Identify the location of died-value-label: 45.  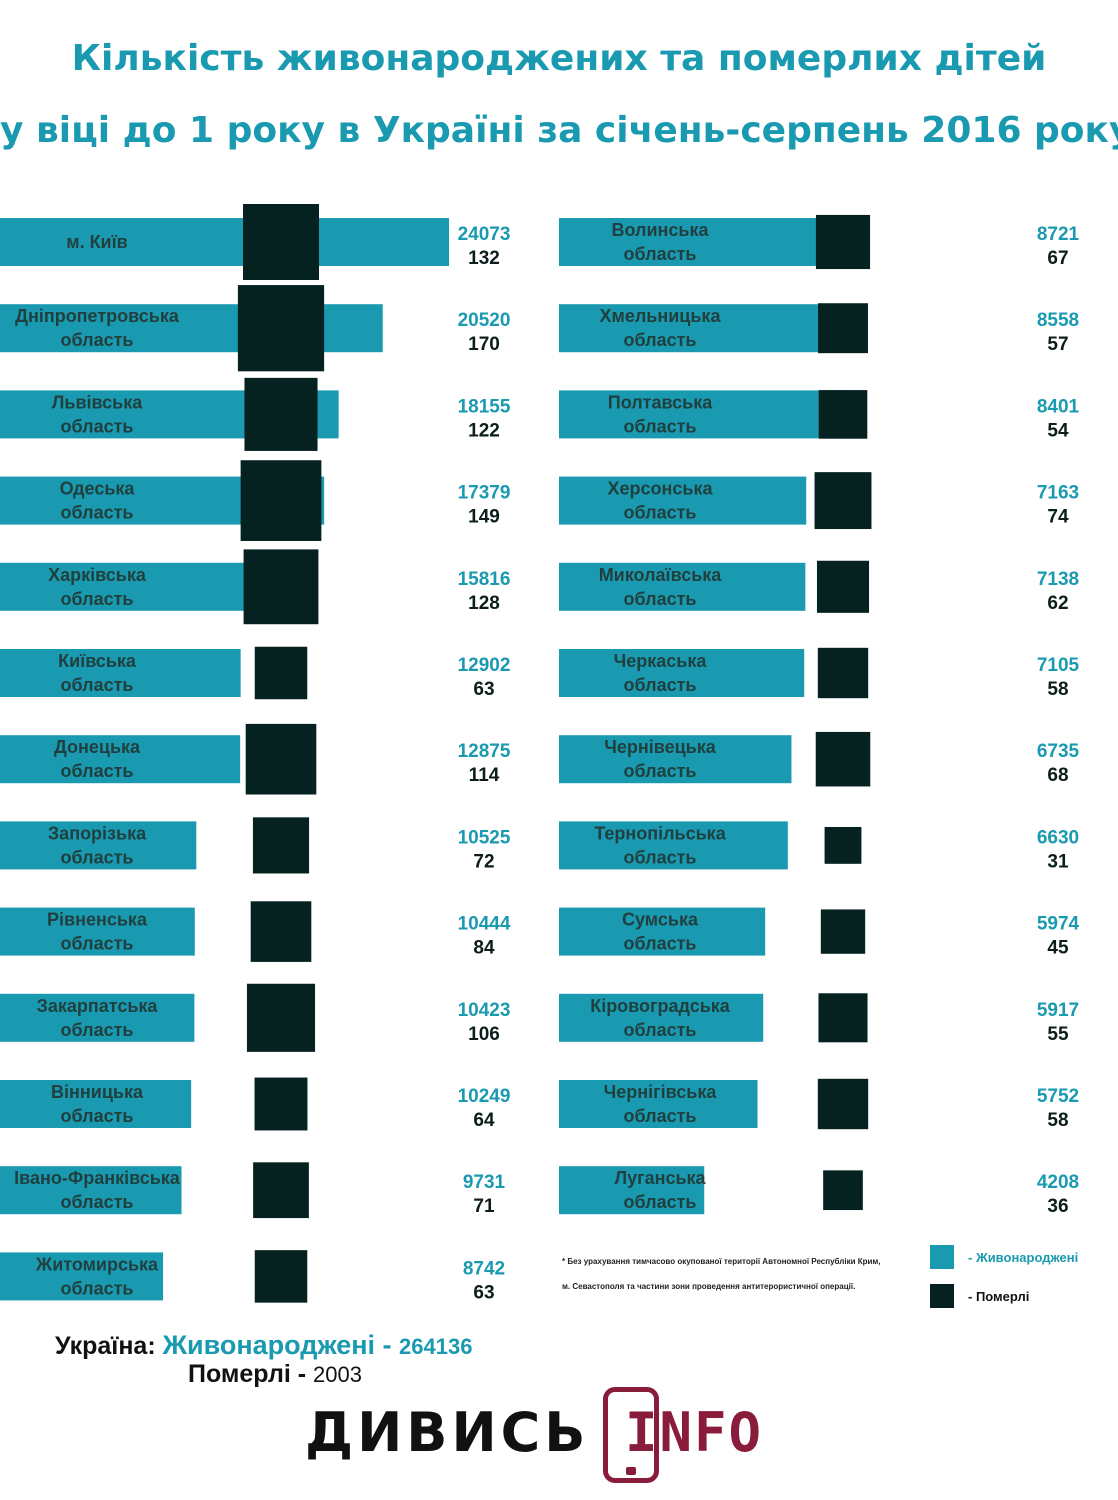
(1058, 948).